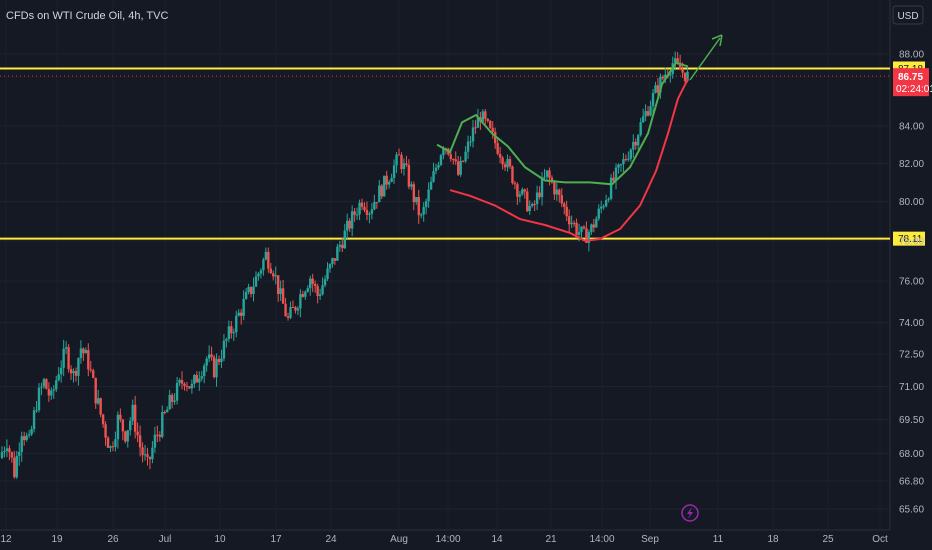 The height and width of the screenshot is (550, 932). What do you see at coordinates (911, 420) in the screenshot?
I see `y-tick-label: 69.50` at bounding box center [911, 420].